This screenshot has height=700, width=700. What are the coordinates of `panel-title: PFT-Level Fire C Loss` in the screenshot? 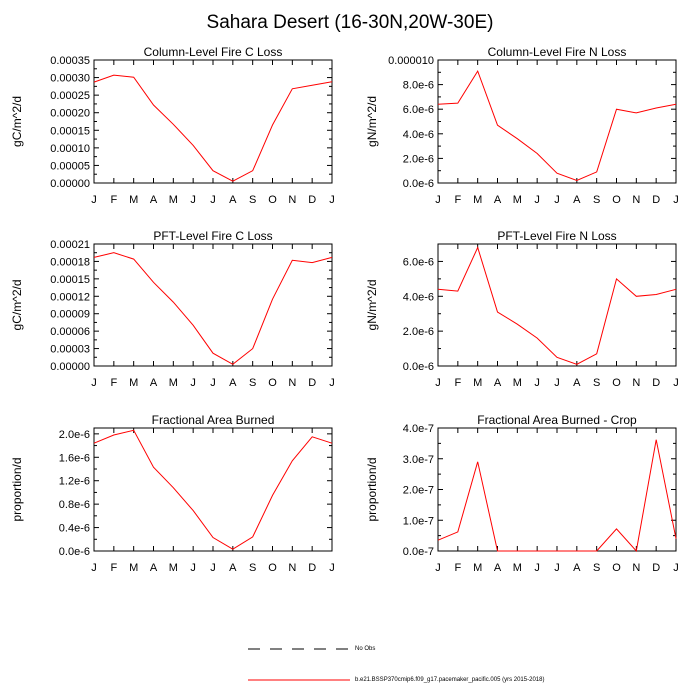 It's located at (212, 236).